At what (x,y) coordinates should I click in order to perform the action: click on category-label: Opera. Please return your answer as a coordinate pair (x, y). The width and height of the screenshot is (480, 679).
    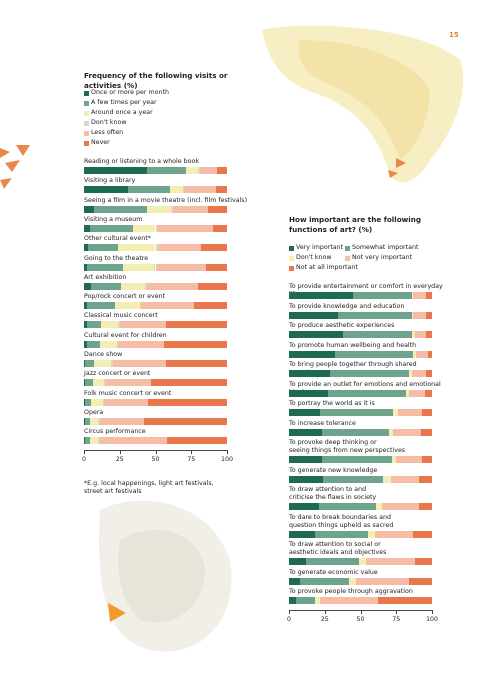
    Looking at the image, I should click on (94, 412).